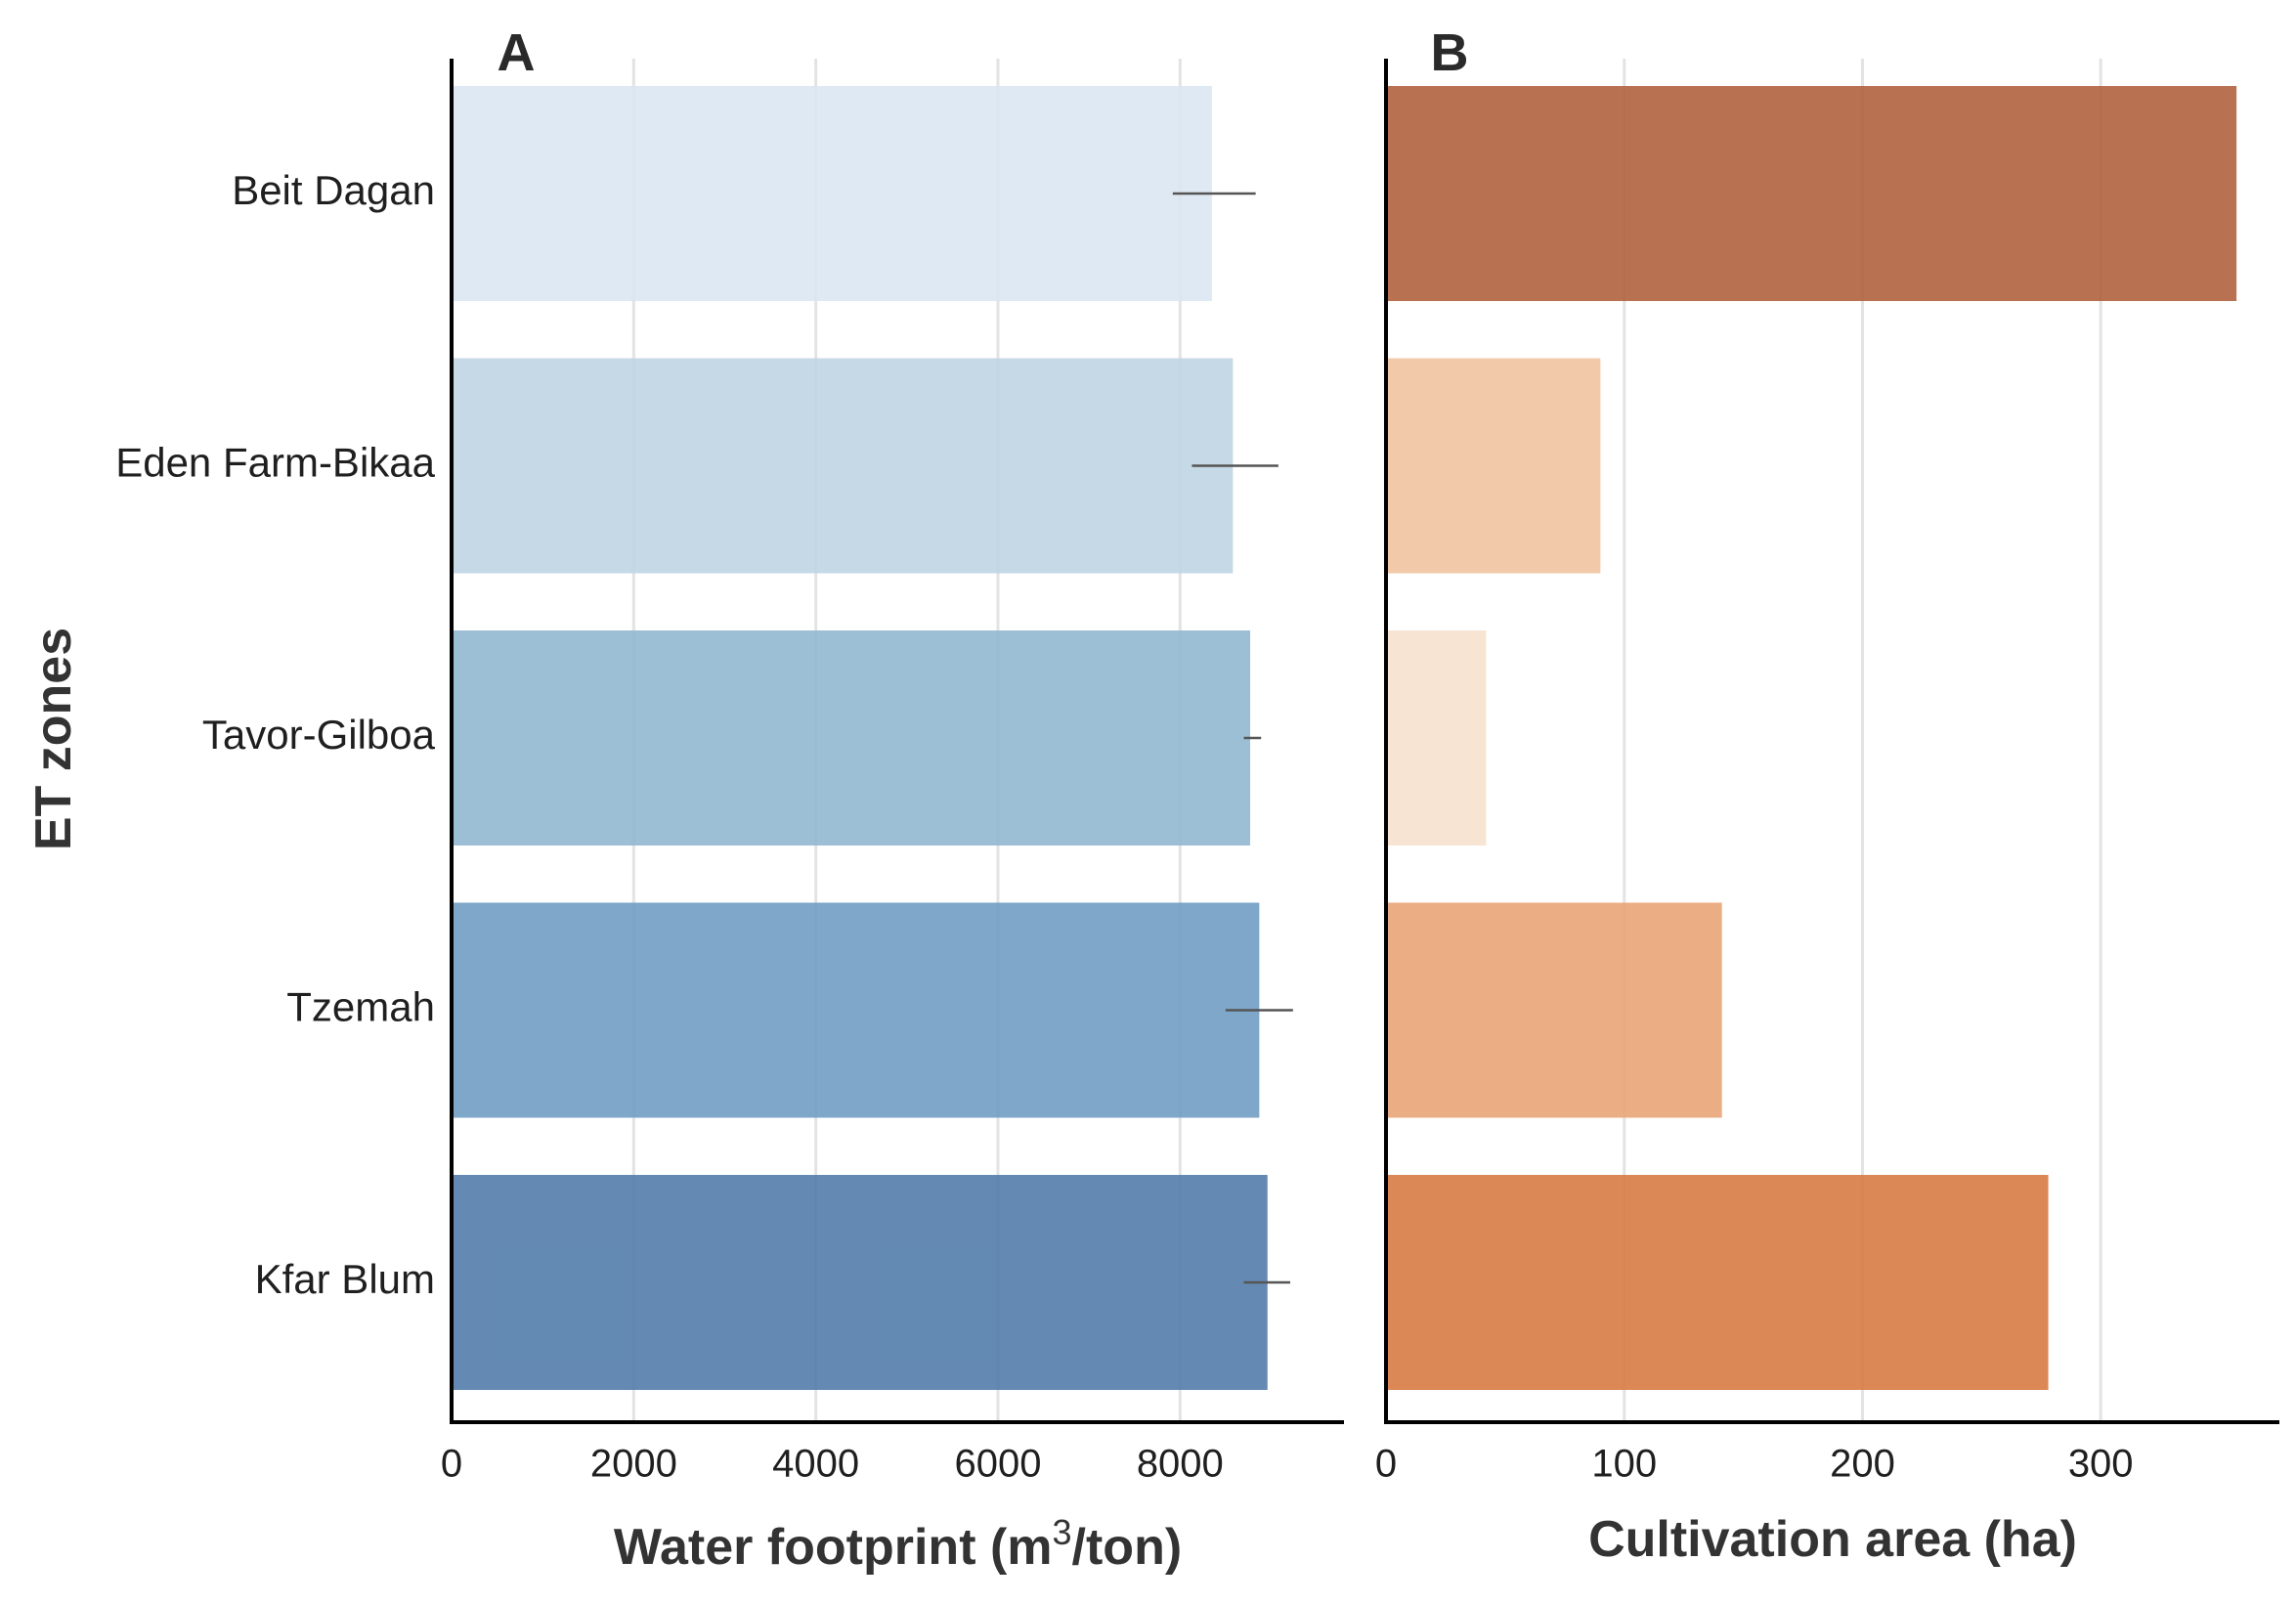 Image resolution: width=2296 pixels, height=1604 pixels. I want to click on x-tick-label-b-0: 0, so click(1386, 1464).